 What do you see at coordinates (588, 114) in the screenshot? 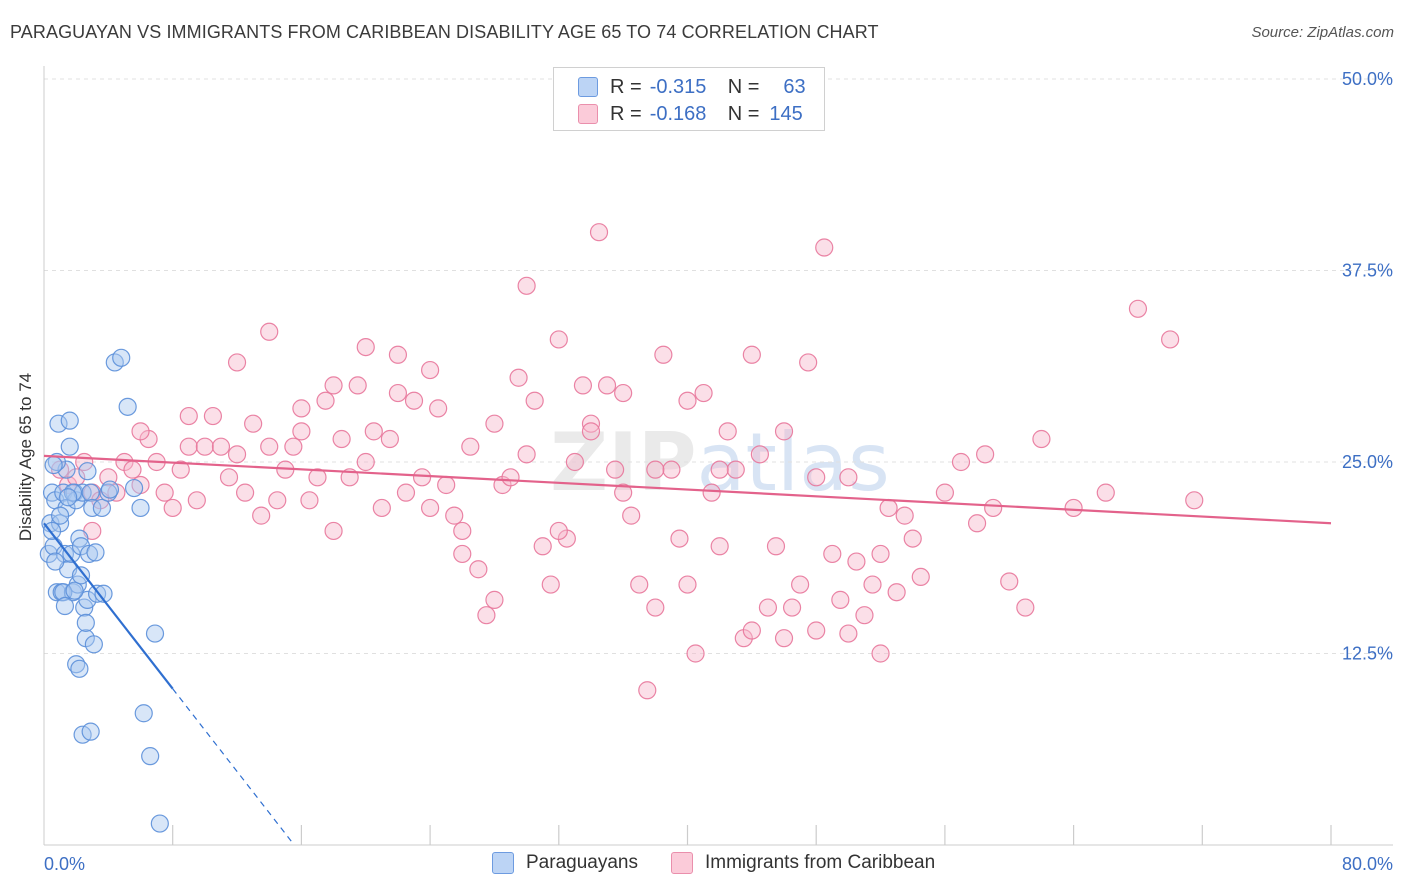
I see `legend-swatch-caribbean` at bounding box center [588, 114].